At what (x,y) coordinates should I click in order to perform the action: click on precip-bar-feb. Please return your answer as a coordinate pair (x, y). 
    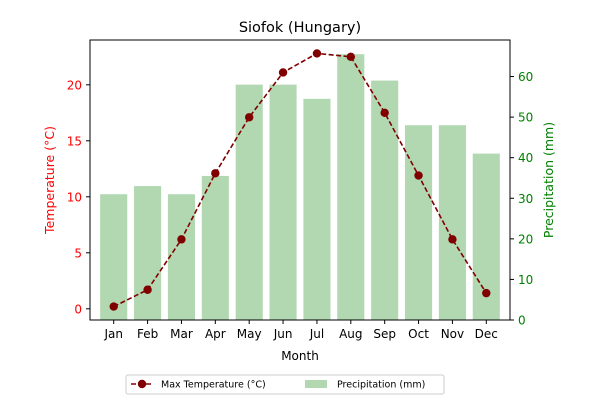
    Looking at the image, I should click on (148, 253).